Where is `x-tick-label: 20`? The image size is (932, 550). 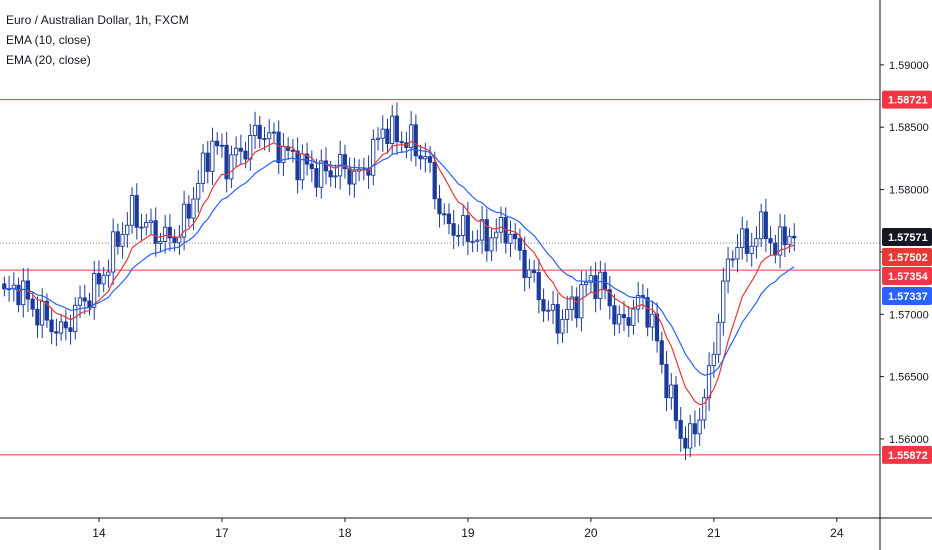
x-tick-label: 20 is located at coordinates (591, 533).